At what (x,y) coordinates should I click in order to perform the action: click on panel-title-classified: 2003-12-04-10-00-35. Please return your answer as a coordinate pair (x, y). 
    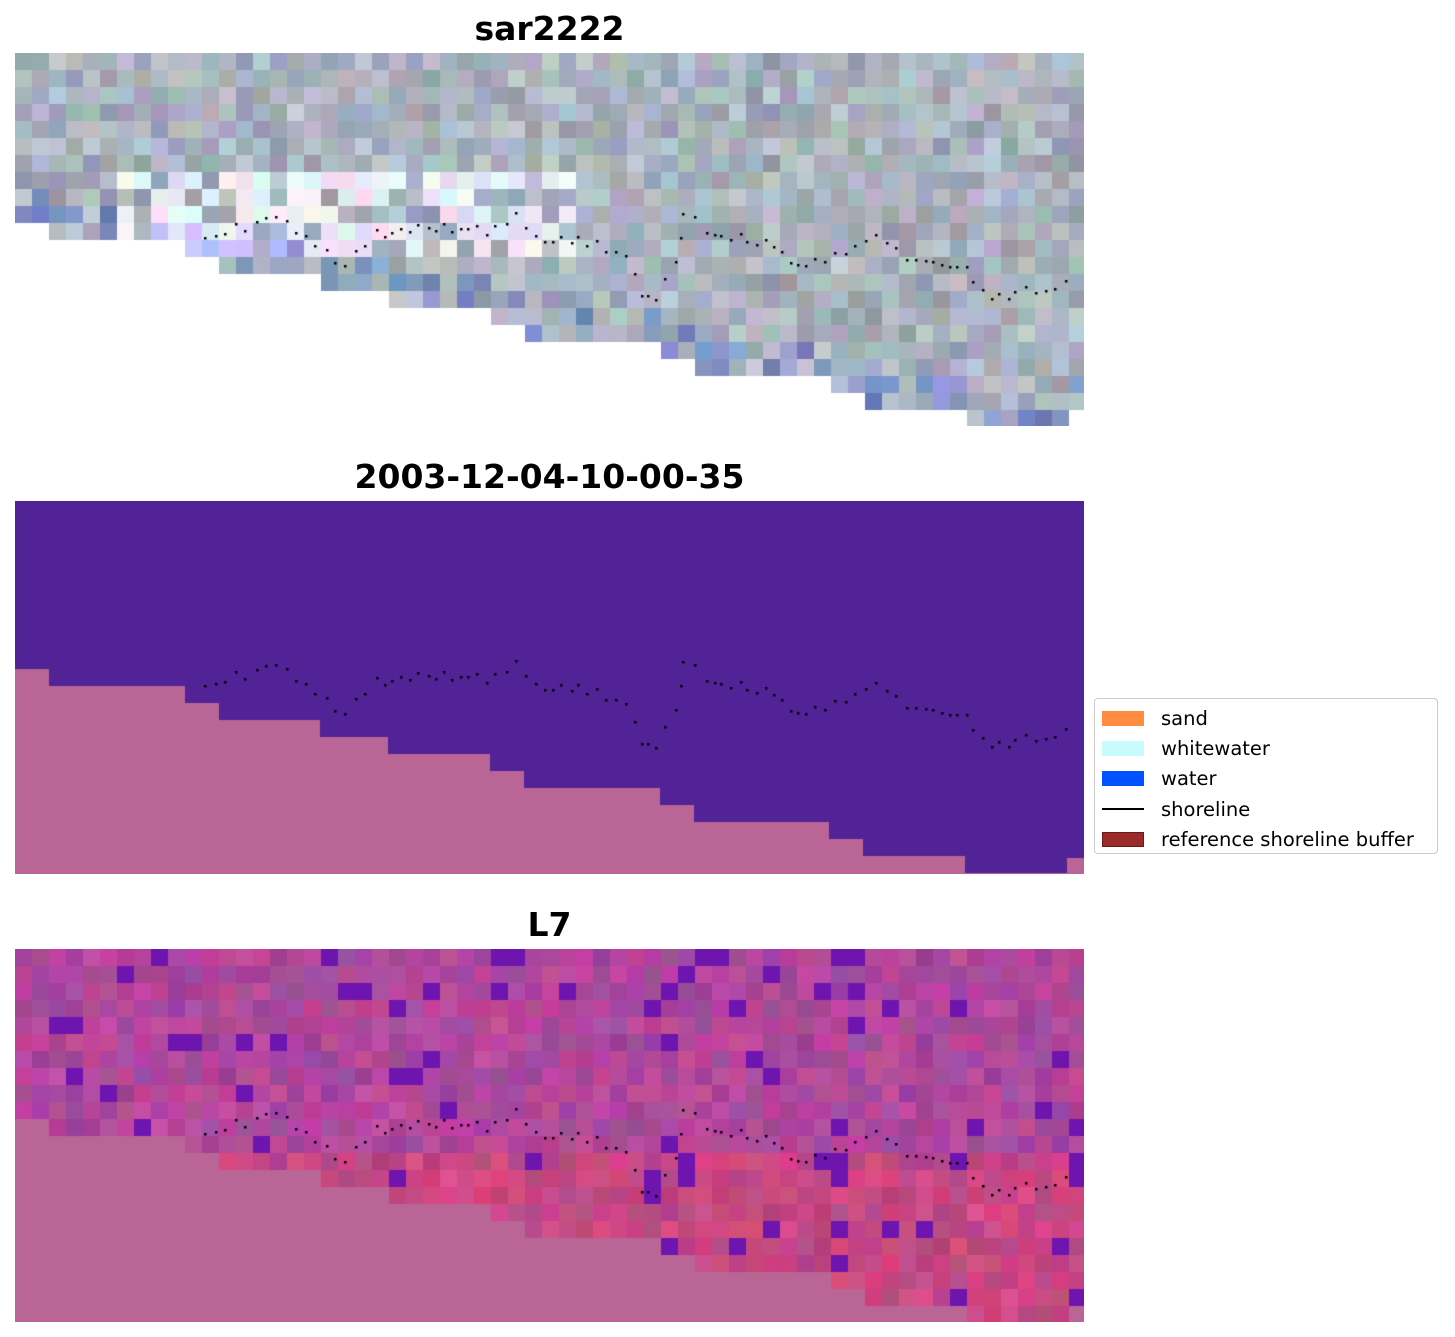
    Looking at the image, I should click on (549, 476).